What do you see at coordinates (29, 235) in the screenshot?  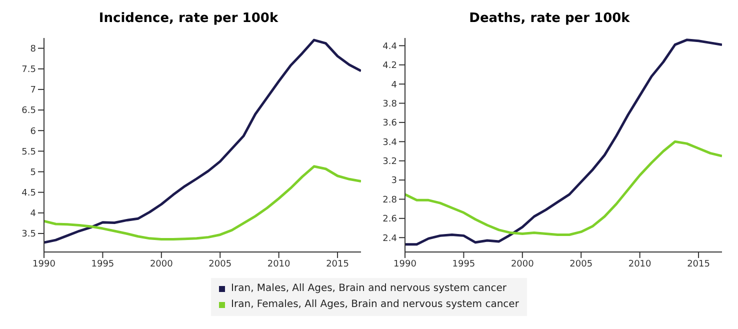 I see `y-tick-label: 3.5` at bounding box center [29, 235].